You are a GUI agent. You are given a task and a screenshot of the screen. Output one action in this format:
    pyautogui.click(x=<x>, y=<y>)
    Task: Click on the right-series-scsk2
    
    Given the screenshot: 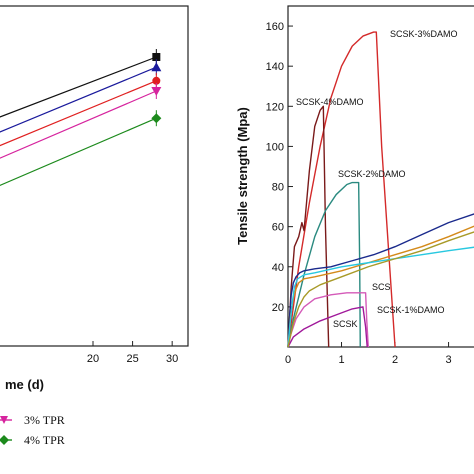 What is the action you would take?
    pyautogui.click(x=324, y=264)
    